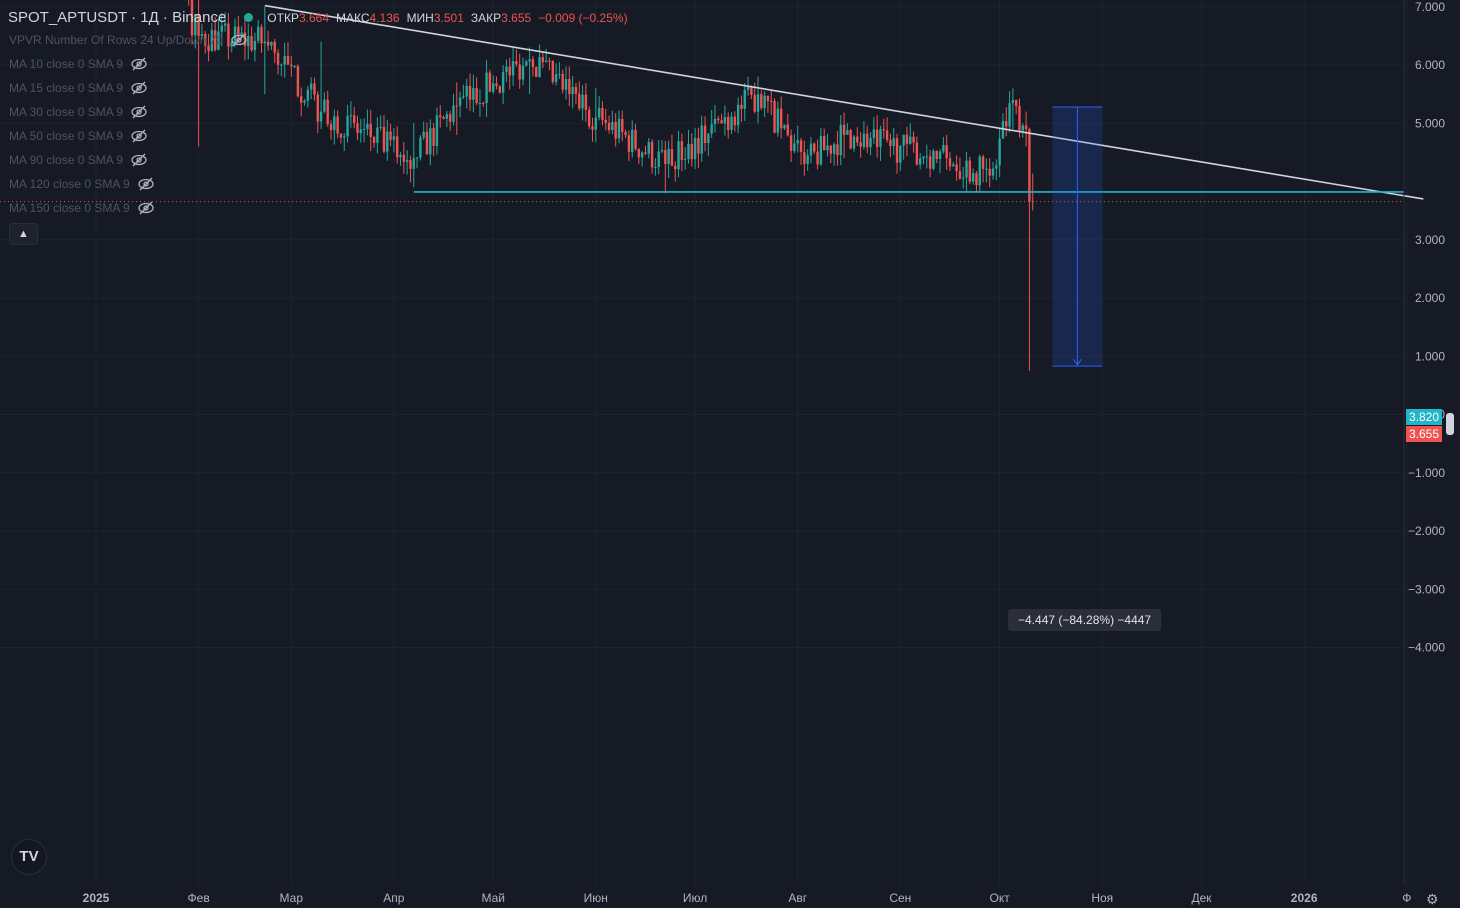 Image resolution: width=1460 pixels, height=908 pixels. What do you see at coordinates (78, 64) in the screenshot?
I see `indicator-legend-item: MA 10 close 0 SMA 9` at bounding box center [78, 64].